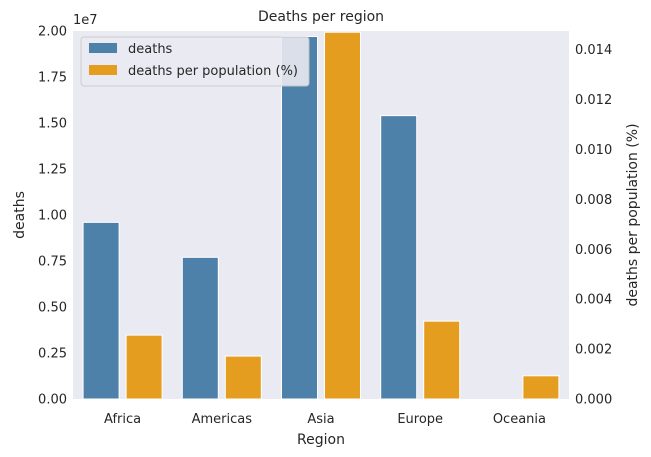 This screenshot has width=651, height=457. I want to click on legend-swatch-deaths-per-population, so click(103, 70).